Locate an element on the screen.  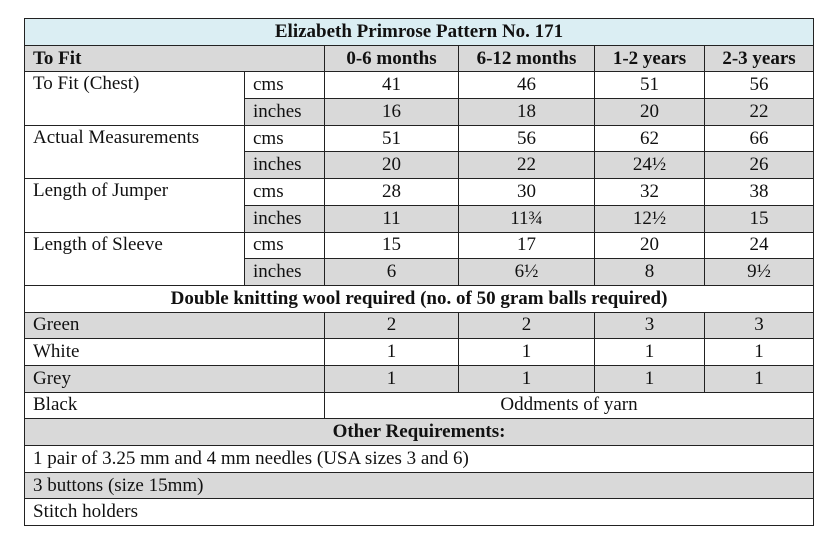
cell: 46 is located at coordinates (526, 85).